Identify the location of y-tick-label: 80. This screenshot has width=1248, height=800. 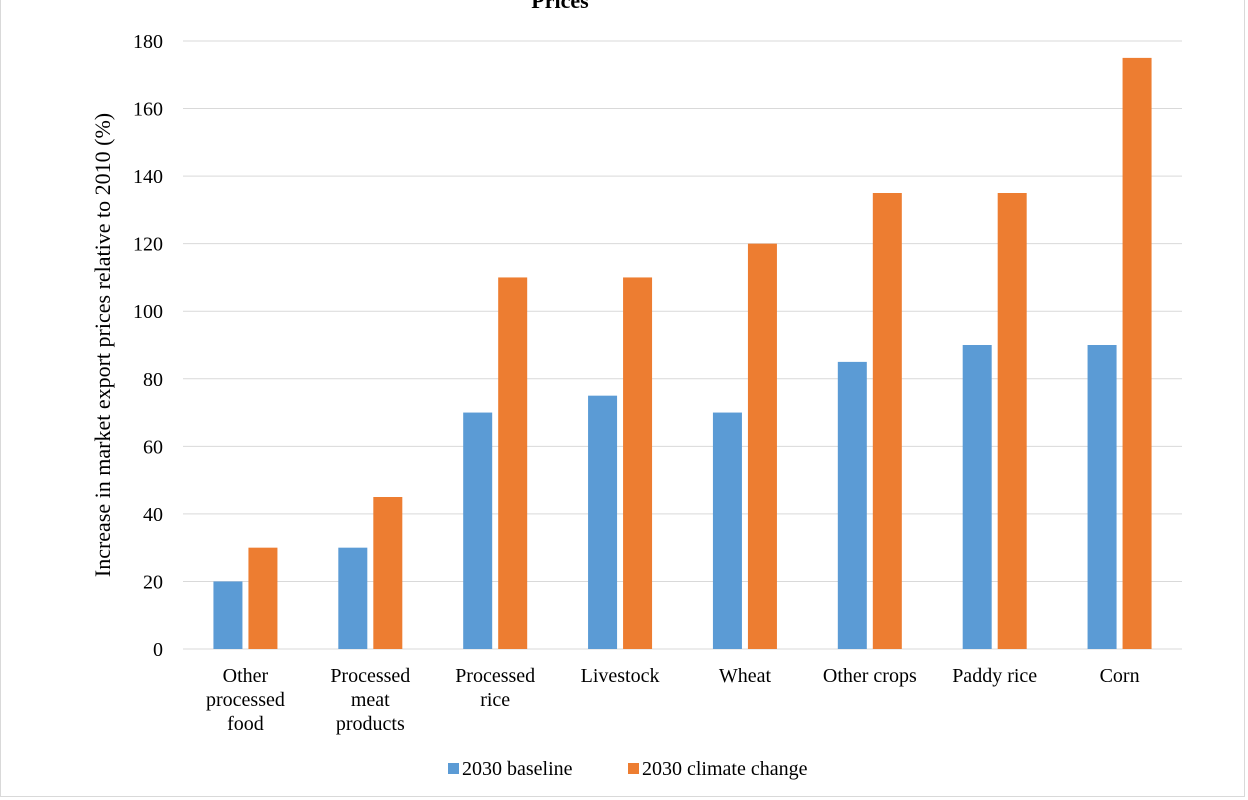
(153, 380).